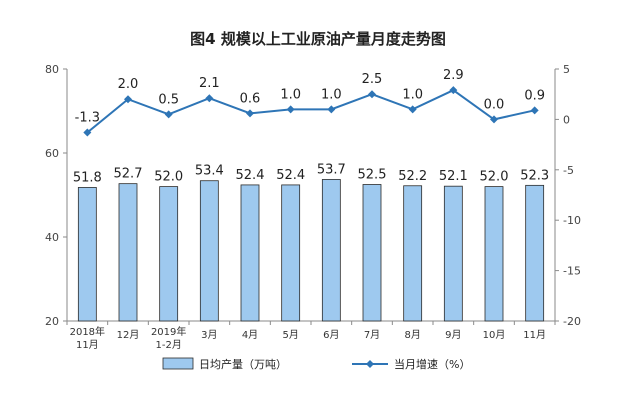 This screenshot has width=636, height=404. What do you see at coordinates (572, 271) in the screenshot?
I see `right-tick-label: -15` at bounding box center [572, 271].